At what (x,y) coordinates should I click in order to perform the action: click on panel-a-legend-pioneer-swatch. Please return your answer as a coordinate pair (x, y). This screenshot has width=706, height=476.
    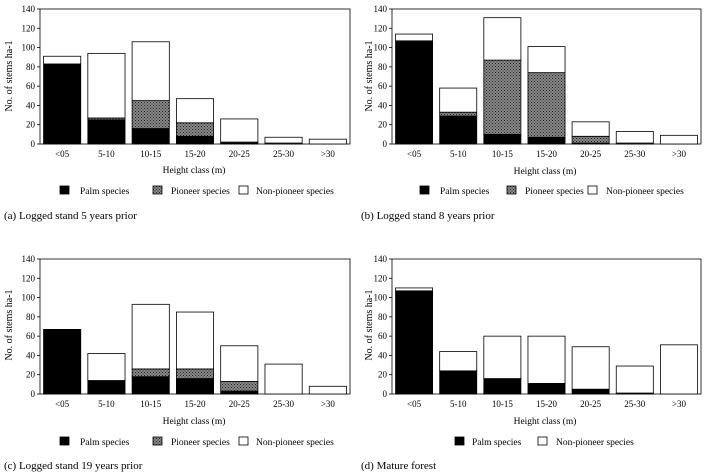
    Looking at the image, I should click on (157, 190).